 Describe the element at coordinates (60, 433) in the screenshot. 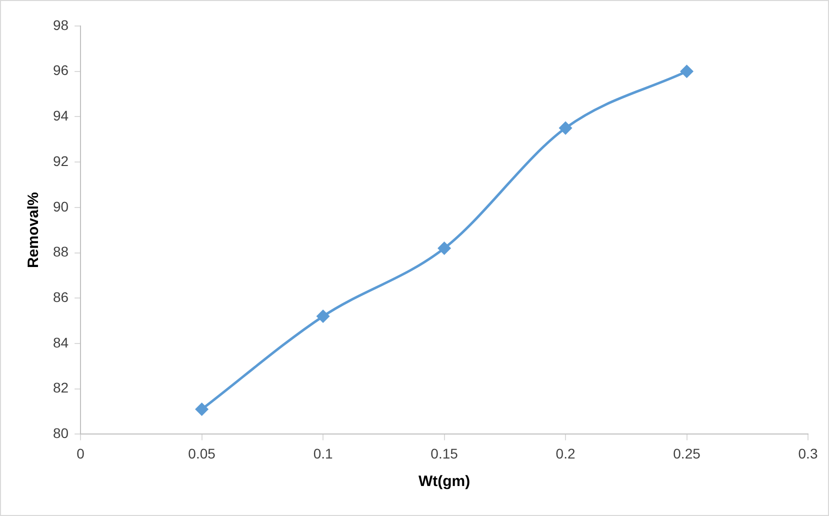

I see `y-tick-label: 80` at that location.